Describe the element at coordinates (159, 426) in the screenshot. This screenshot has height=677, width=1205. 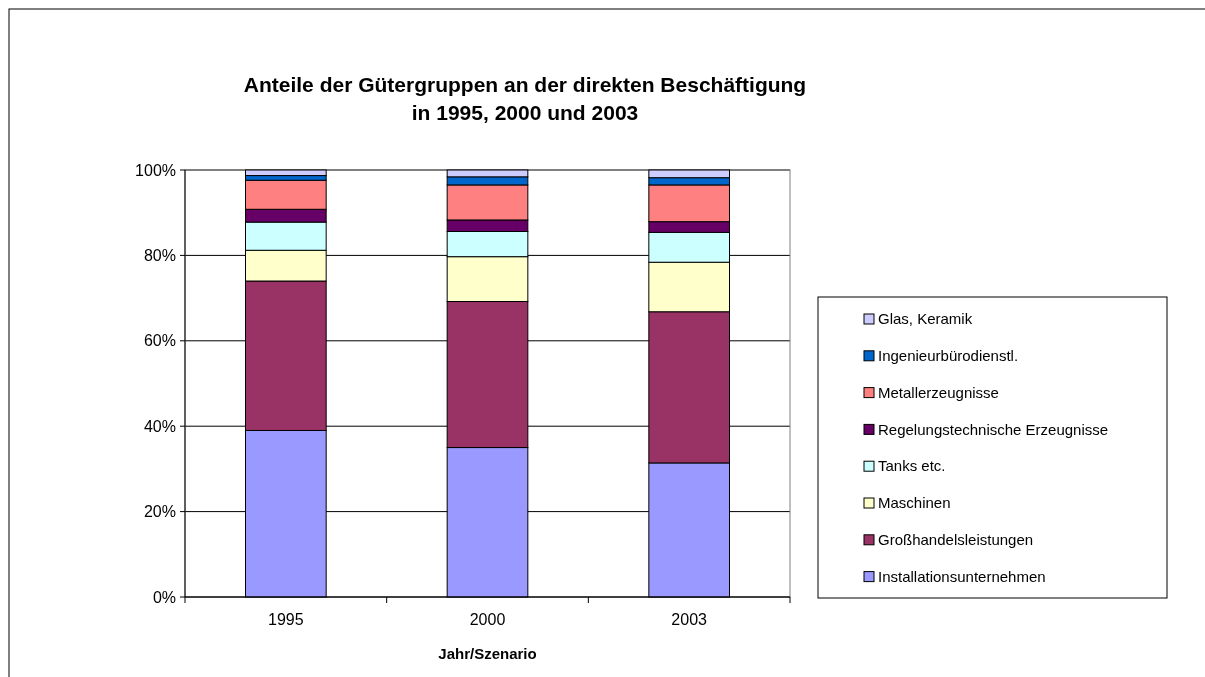
I see `y-tick-label: 40%` at that location.